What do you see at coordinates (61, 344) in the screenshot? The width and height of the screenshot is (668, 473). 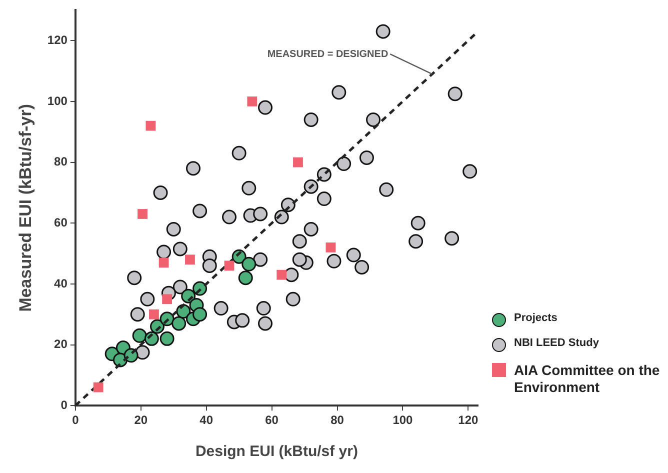 I see `y-tick-label: 20` at bounding box center [61, 344].